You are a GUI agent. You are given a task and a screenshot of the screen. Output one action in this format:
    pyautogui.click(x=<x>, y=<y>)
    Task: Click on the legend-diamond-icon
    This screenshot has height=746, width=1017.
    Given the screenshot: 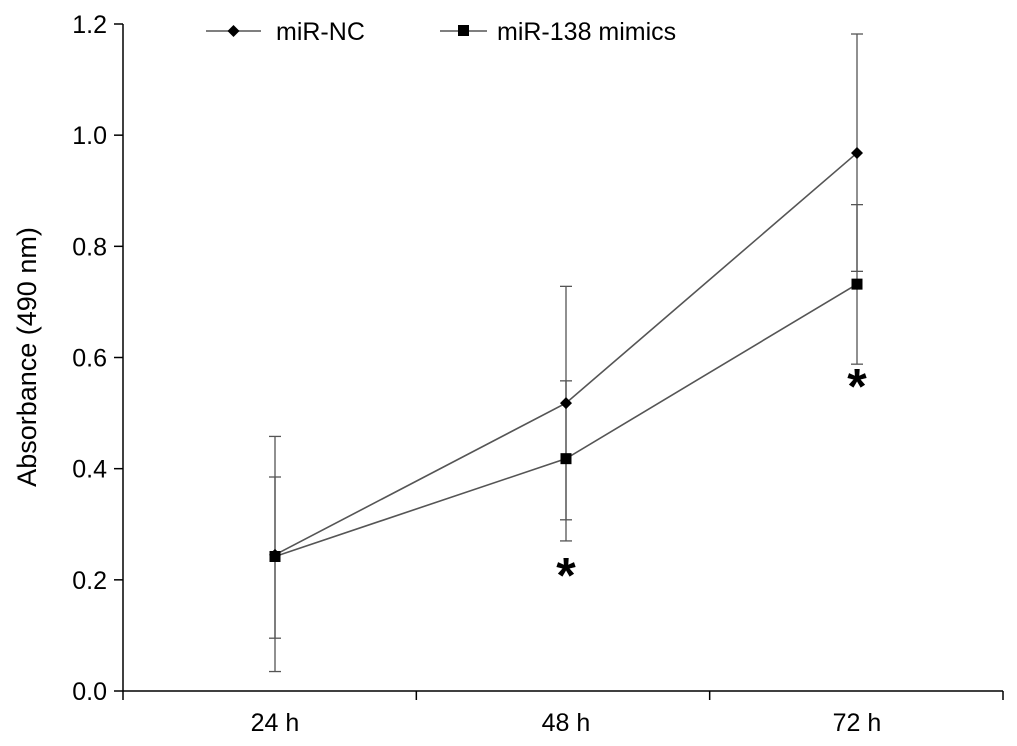 What is the action you would take?
    pyautogui.click(x=233, y=31)
    